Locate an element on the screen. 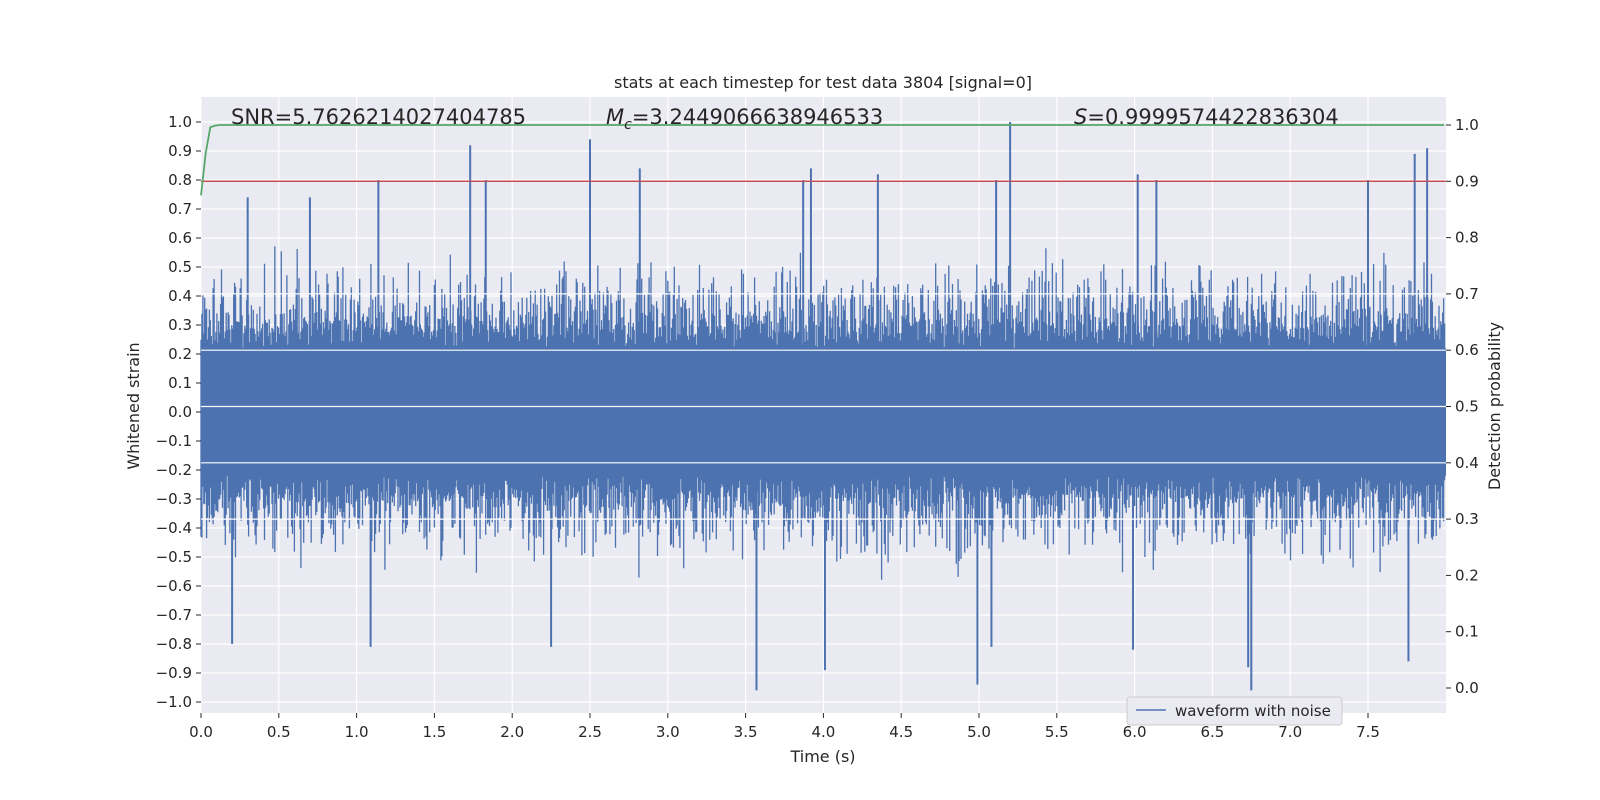 Image resolution: width=1600 pixels, height=800 pixels. y-tick-label: −0.6 is located at coordinates (174, 586).